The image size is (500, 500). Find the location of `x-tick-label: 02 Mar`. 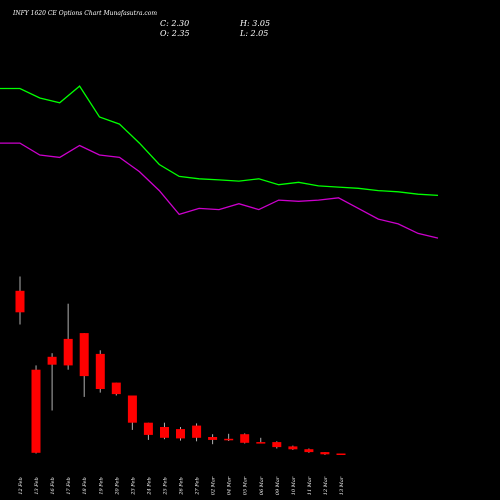

x-tick-label: 02 Mar is located at coordinates (214, 485).